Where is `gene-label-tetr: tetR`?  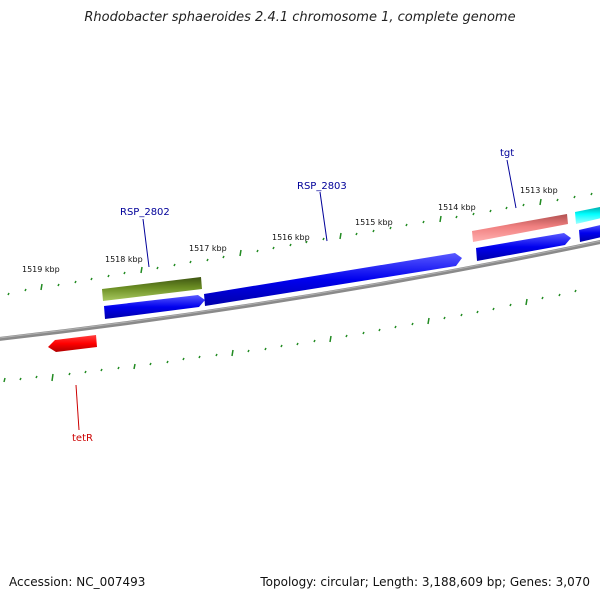 gene-label-tetr: tetR is located at coordinates (82, 438).